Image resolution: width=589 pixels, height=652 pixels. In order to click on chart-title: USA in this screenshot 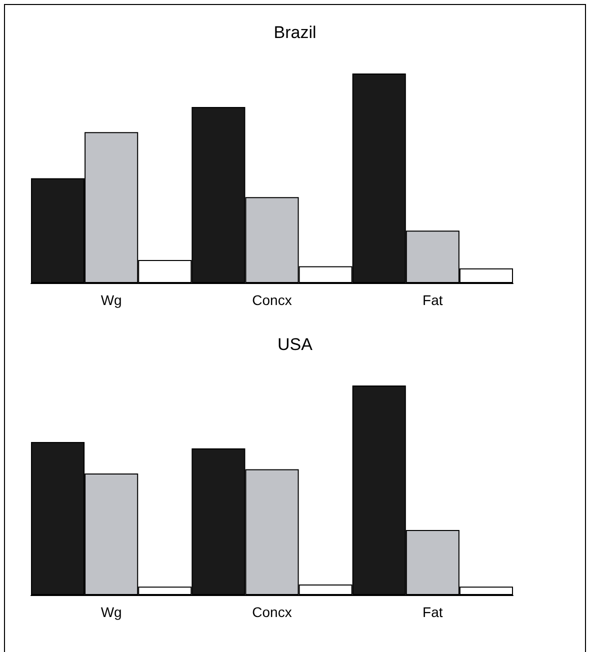, I will do `click(296, 344)`.